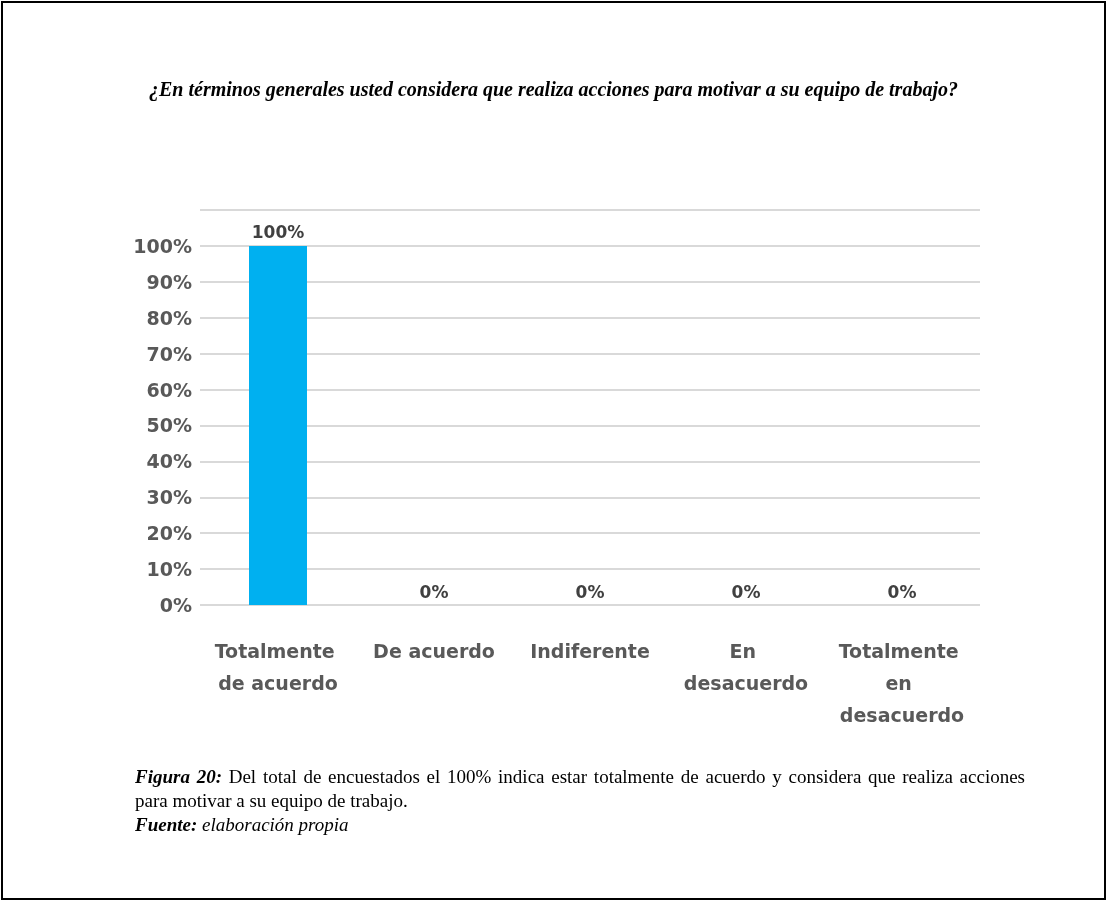 This screenshot has height=900, width=1107. What do you see at coordinates (169, 353) in the screenshot?
I see `y-tick-label: 70%` at bounding box center [169, 353].